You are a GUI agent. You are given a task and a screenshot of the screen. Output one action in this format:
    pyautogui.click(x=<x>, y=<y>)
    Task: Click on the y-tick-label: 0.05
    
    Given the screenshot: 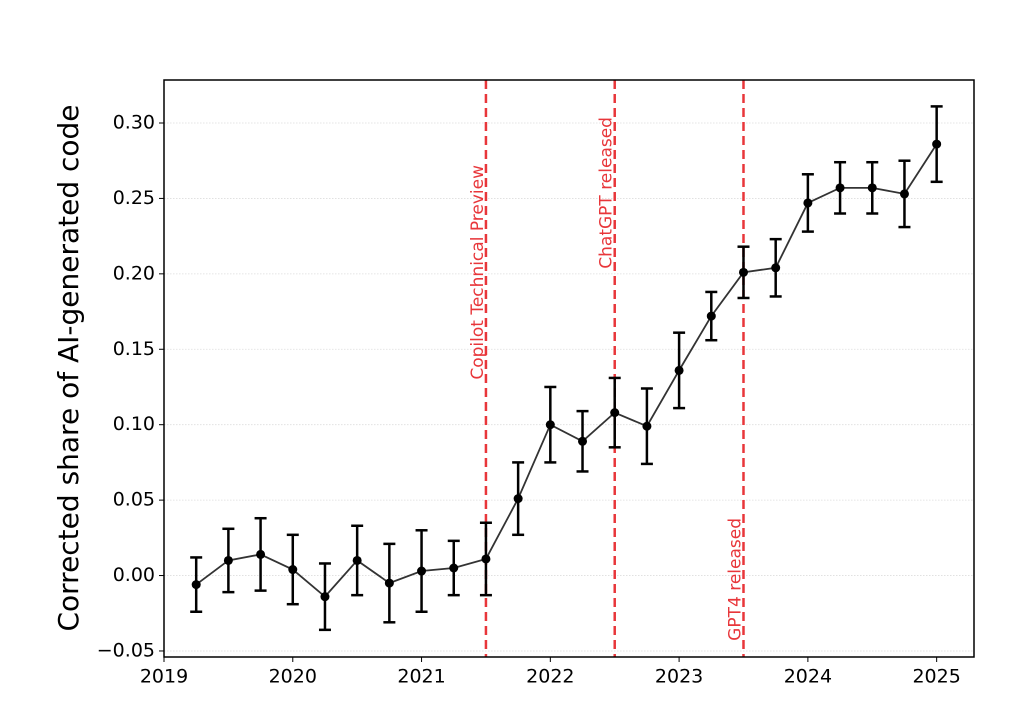 What is the action you would take?
    pyautogui.click(x=134, y=500)
    